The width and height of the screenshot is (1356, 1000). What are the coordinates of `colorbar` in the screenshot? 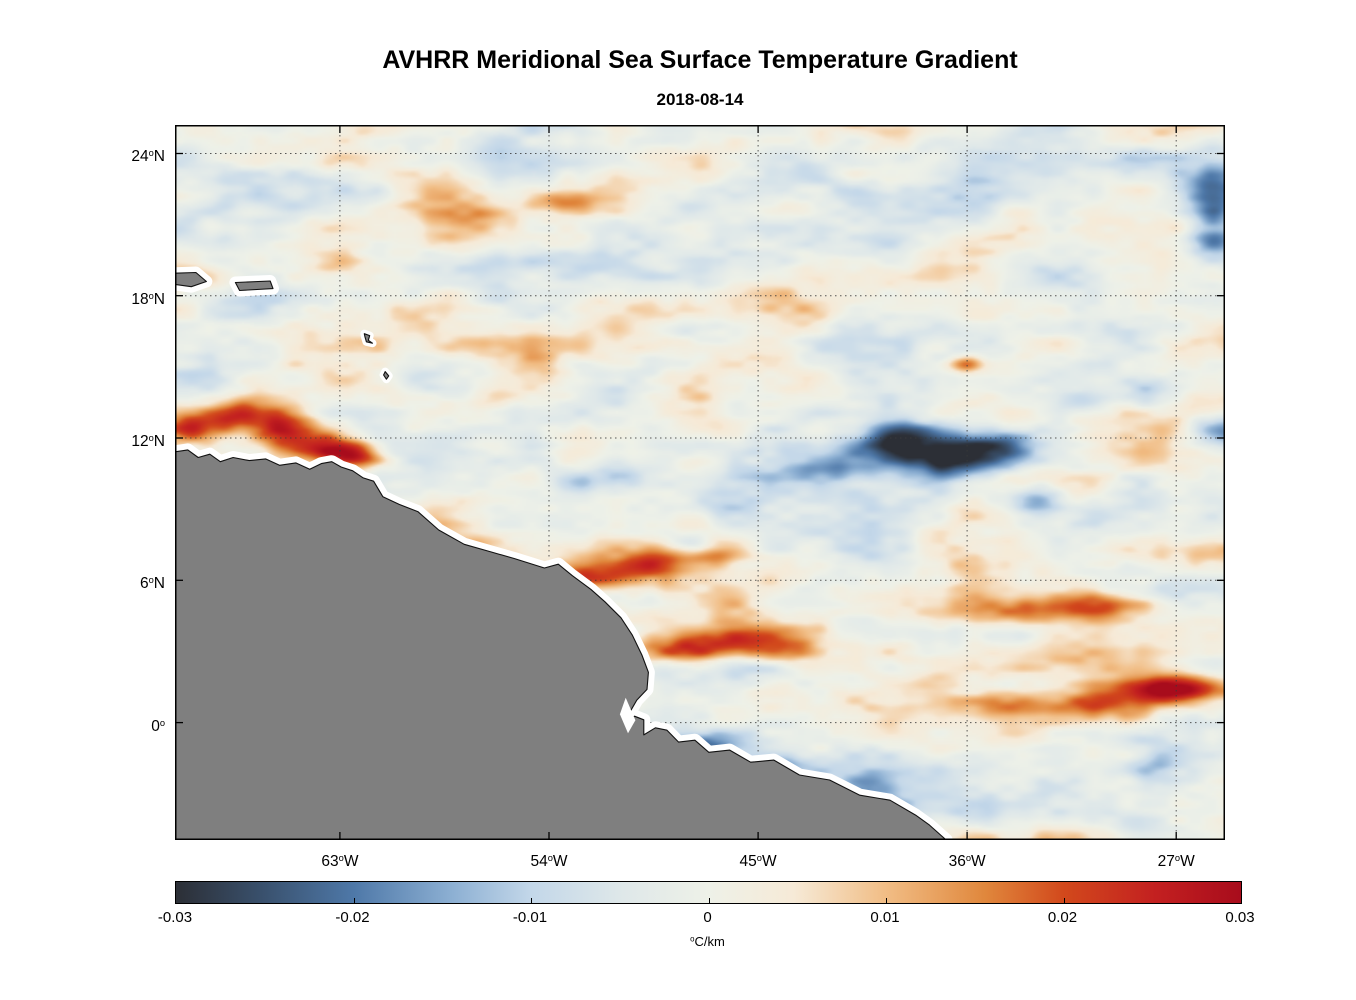 It's located at (708, 892).